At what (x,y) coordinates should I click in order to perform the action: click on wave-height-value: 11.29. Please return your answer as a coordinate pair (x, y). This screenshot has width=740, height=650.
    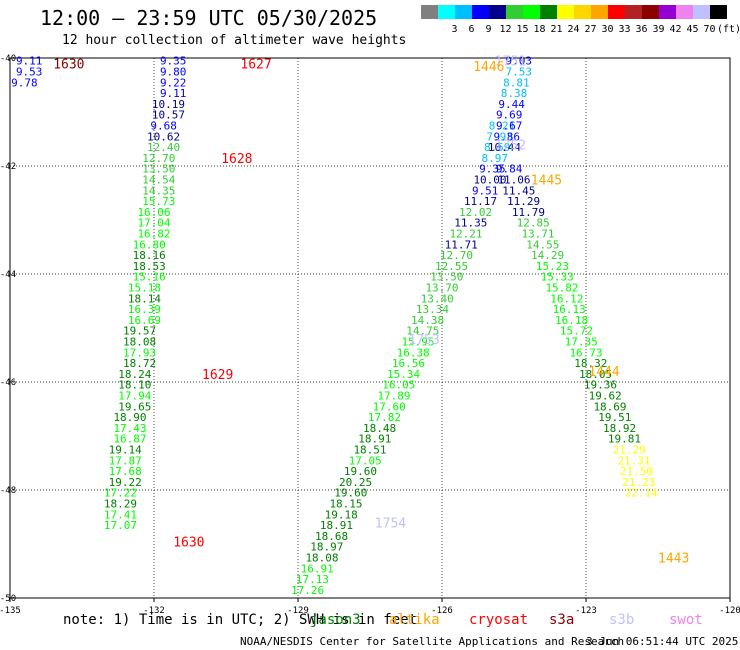
    Looking at the image, I should click on (523, 201).